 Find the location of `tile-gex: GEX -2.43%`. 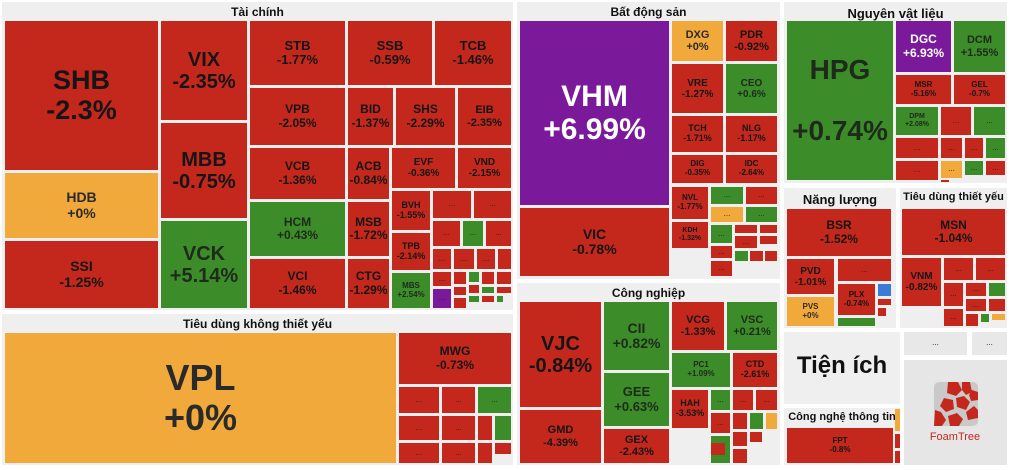

tile-gex: GEX -2.43% is located at coordinates (636, 446).